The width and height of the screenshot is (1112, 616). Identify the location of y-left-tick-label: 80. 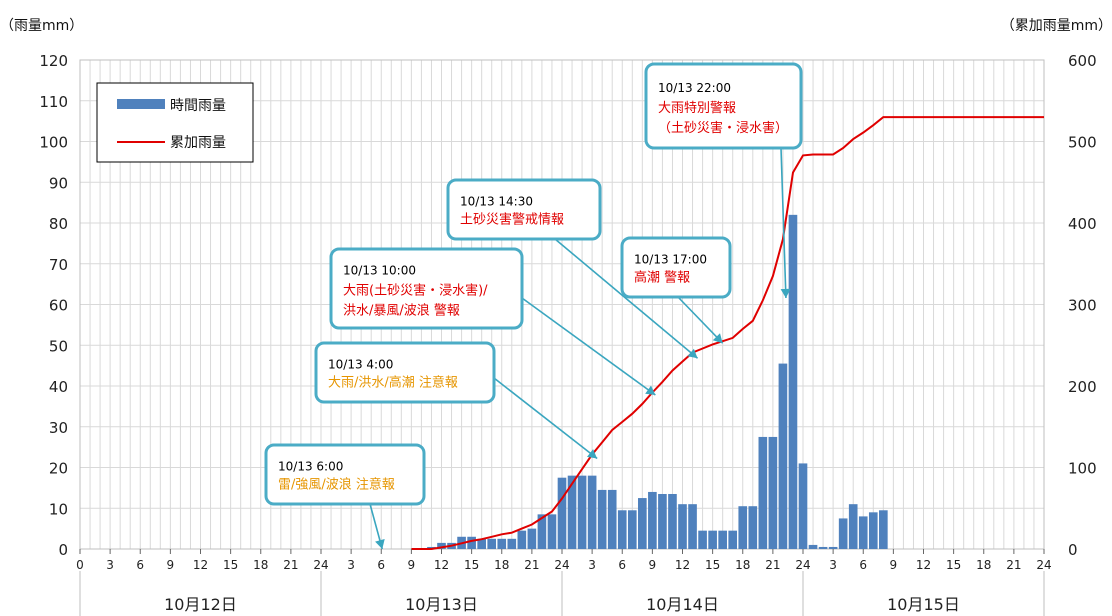
(58, 224).